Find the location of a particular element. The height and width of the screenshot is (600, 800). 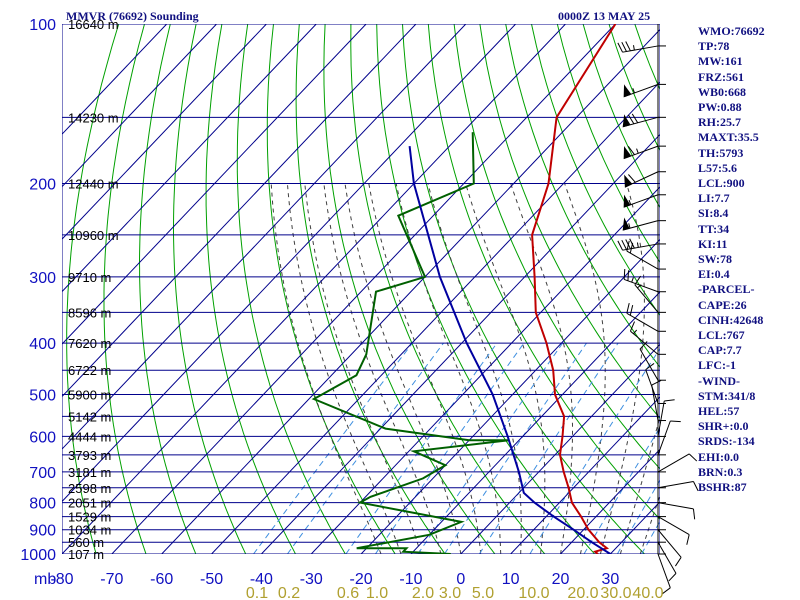

index-item: PW:0.88 is located at coordinates (720, 107).